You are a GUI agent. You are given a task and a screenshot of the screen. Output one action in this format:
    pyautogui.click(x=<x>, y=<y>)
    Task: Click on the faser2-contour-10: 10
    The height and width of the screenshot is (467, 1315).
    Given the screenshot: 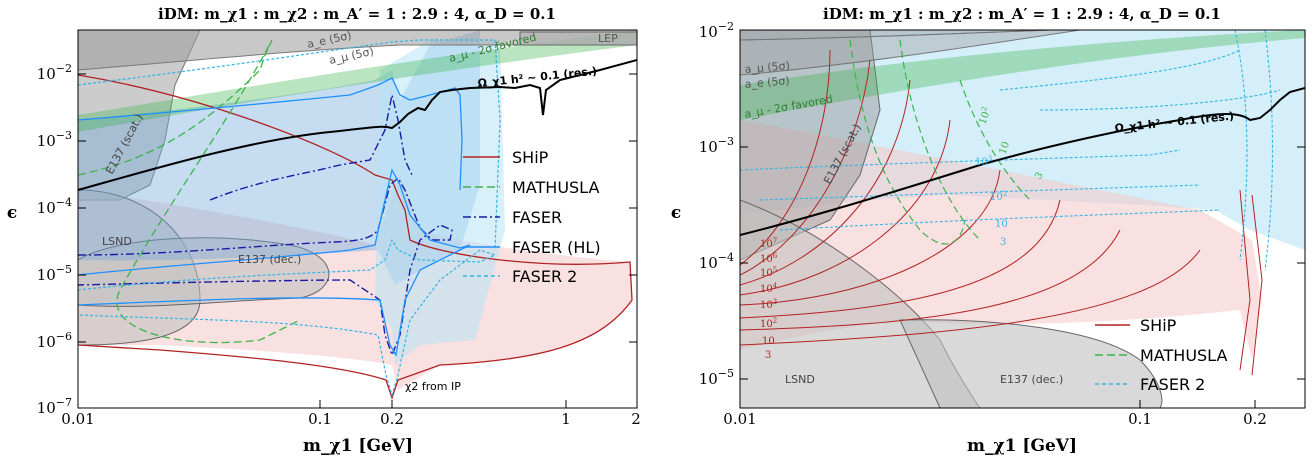 What is the action you would take?
    pyautogui.click(x=1001, y=224)
    